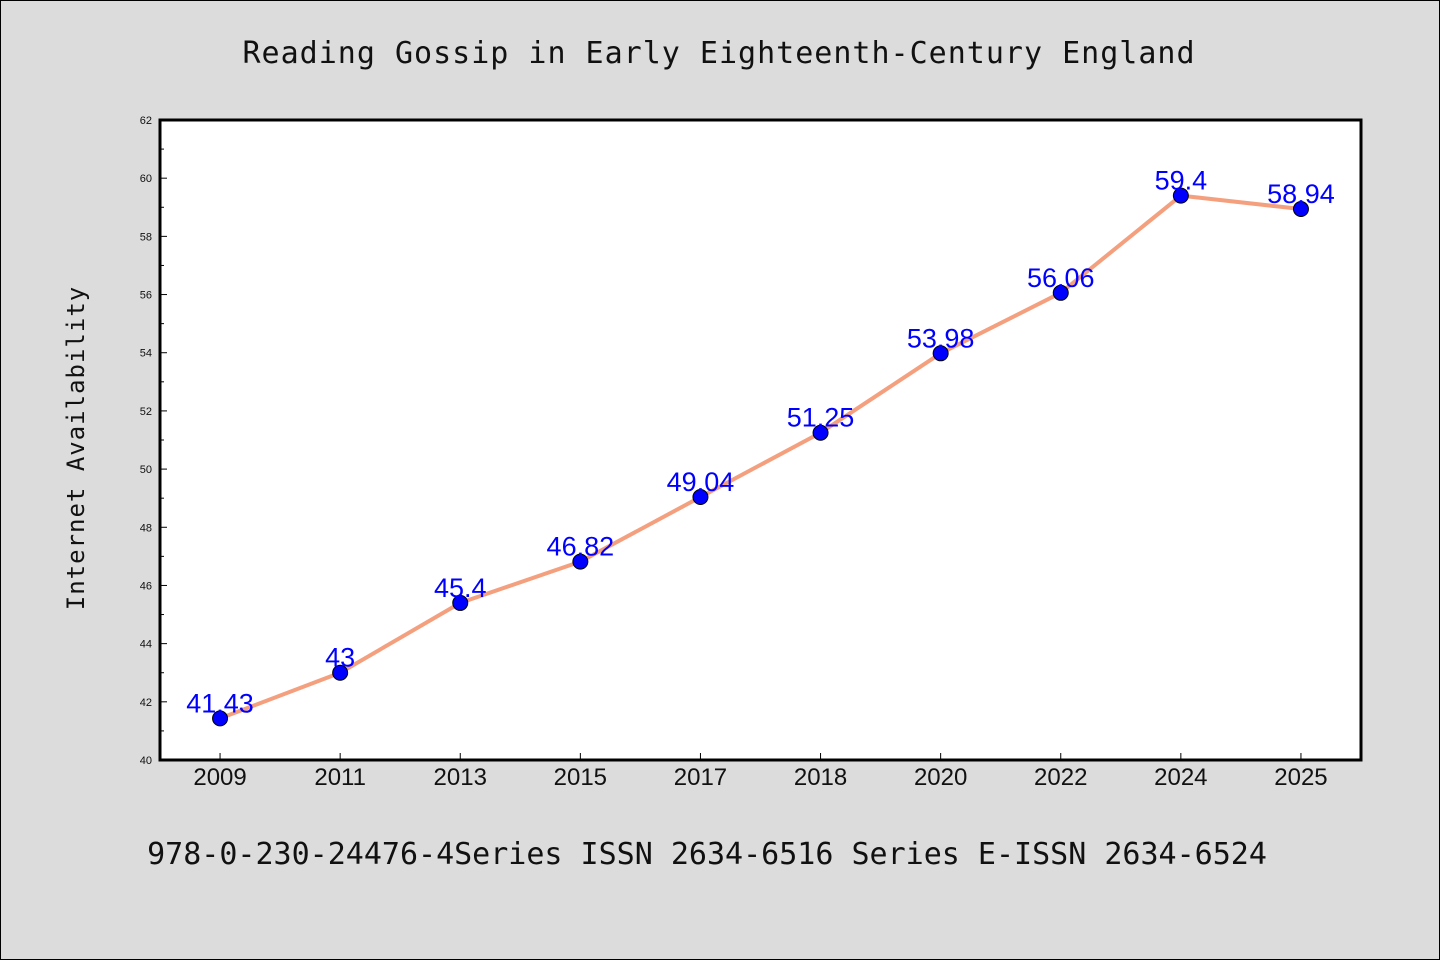 The height and width of the screenshot is (960, 1440). Describe the element at coordinates (146, 354) in the screenshot. I see `y-tick-label: 54` at that location.